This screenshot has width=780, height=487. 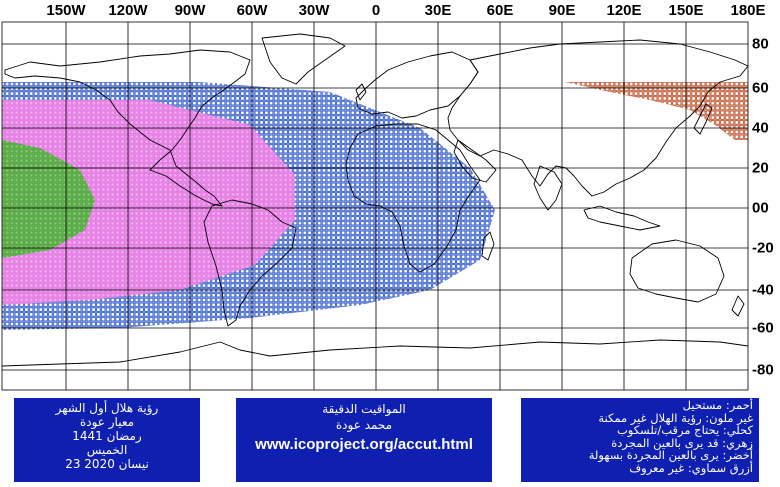 I want to click on lon-label: 30W, so click(x=314, y=10).